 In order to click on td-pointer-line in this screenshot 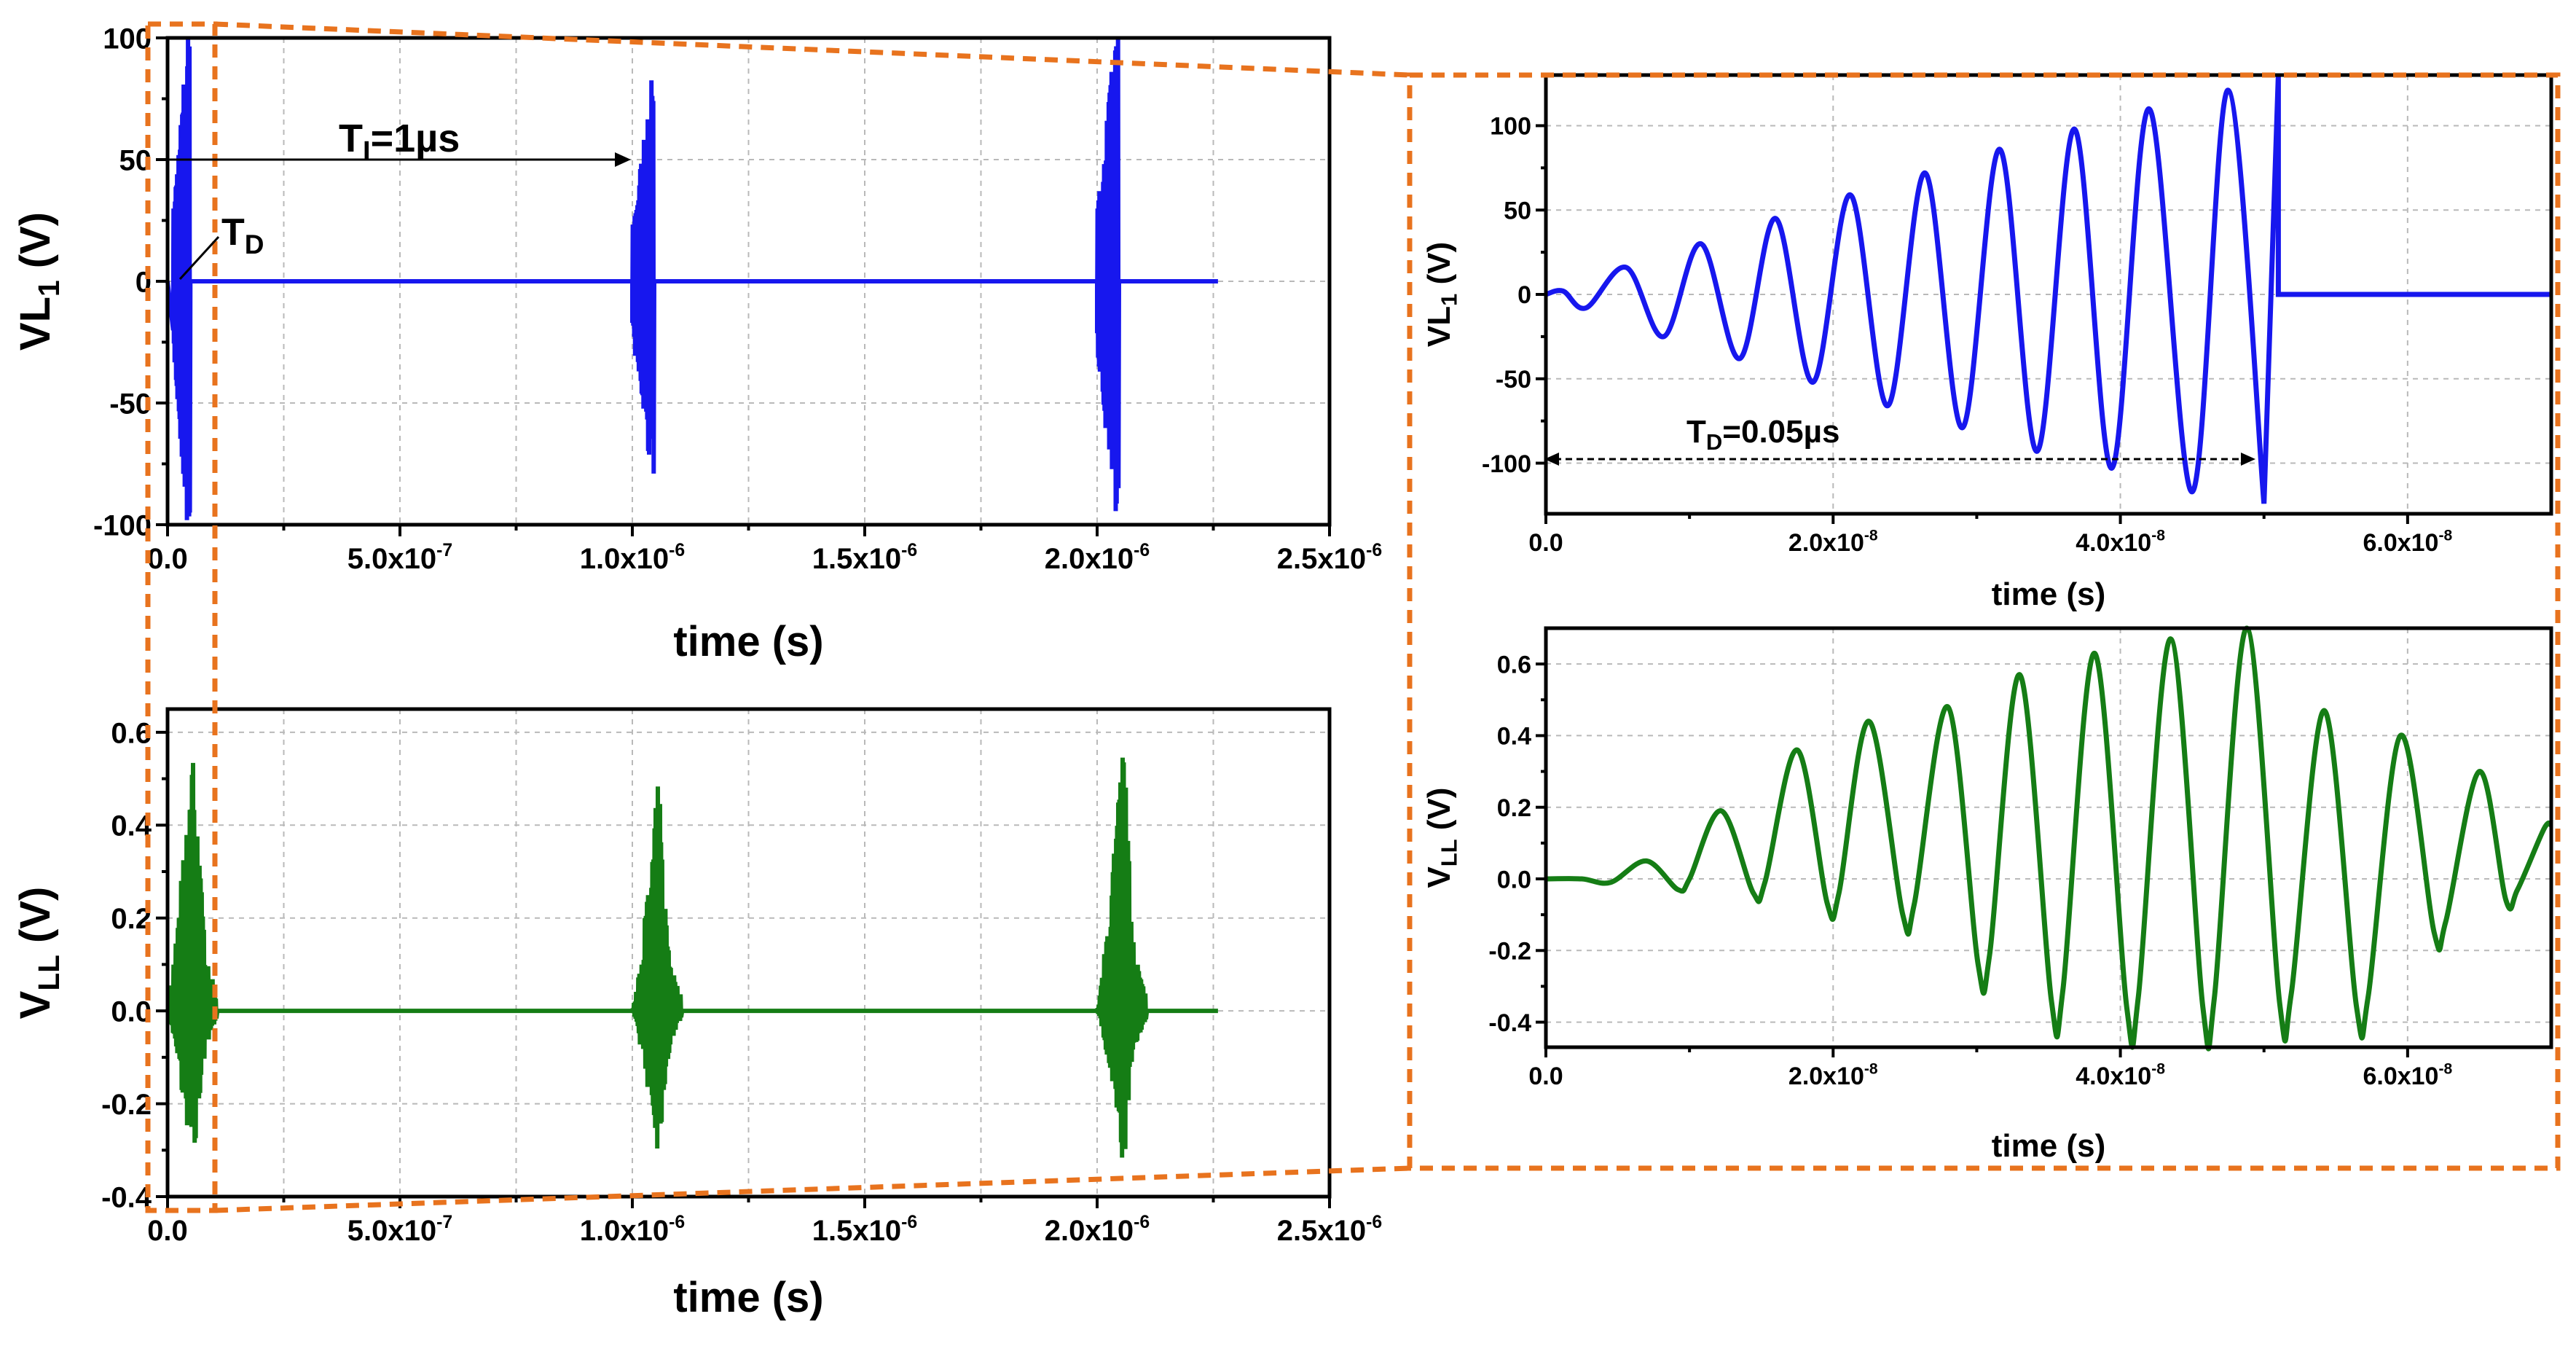, I will do `click(199, 258)`.